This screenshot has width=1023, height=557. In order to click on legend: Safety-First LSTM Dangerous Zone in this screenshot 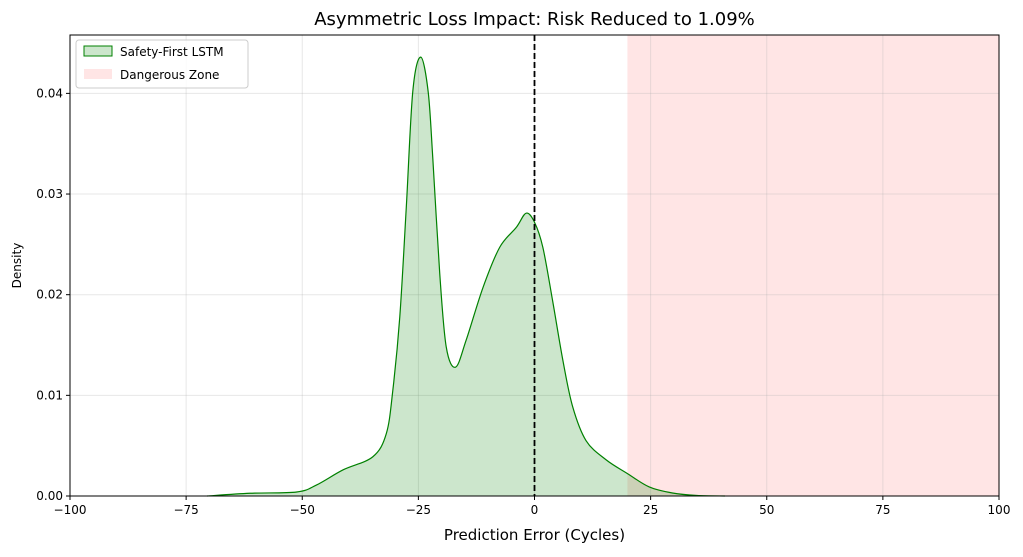, I will do `click(162, 64)`.